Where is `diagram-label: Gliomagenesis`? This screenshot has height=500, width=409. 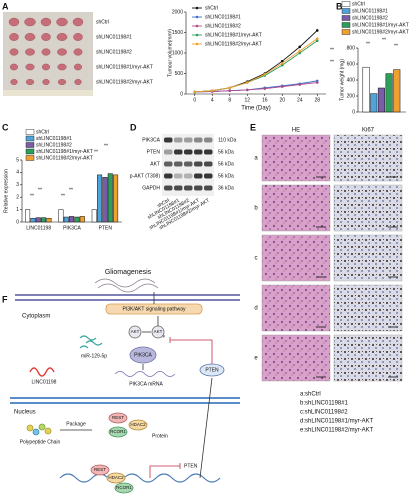
diagram-label: Gliomagenesis is located at coordinates (128, 272).